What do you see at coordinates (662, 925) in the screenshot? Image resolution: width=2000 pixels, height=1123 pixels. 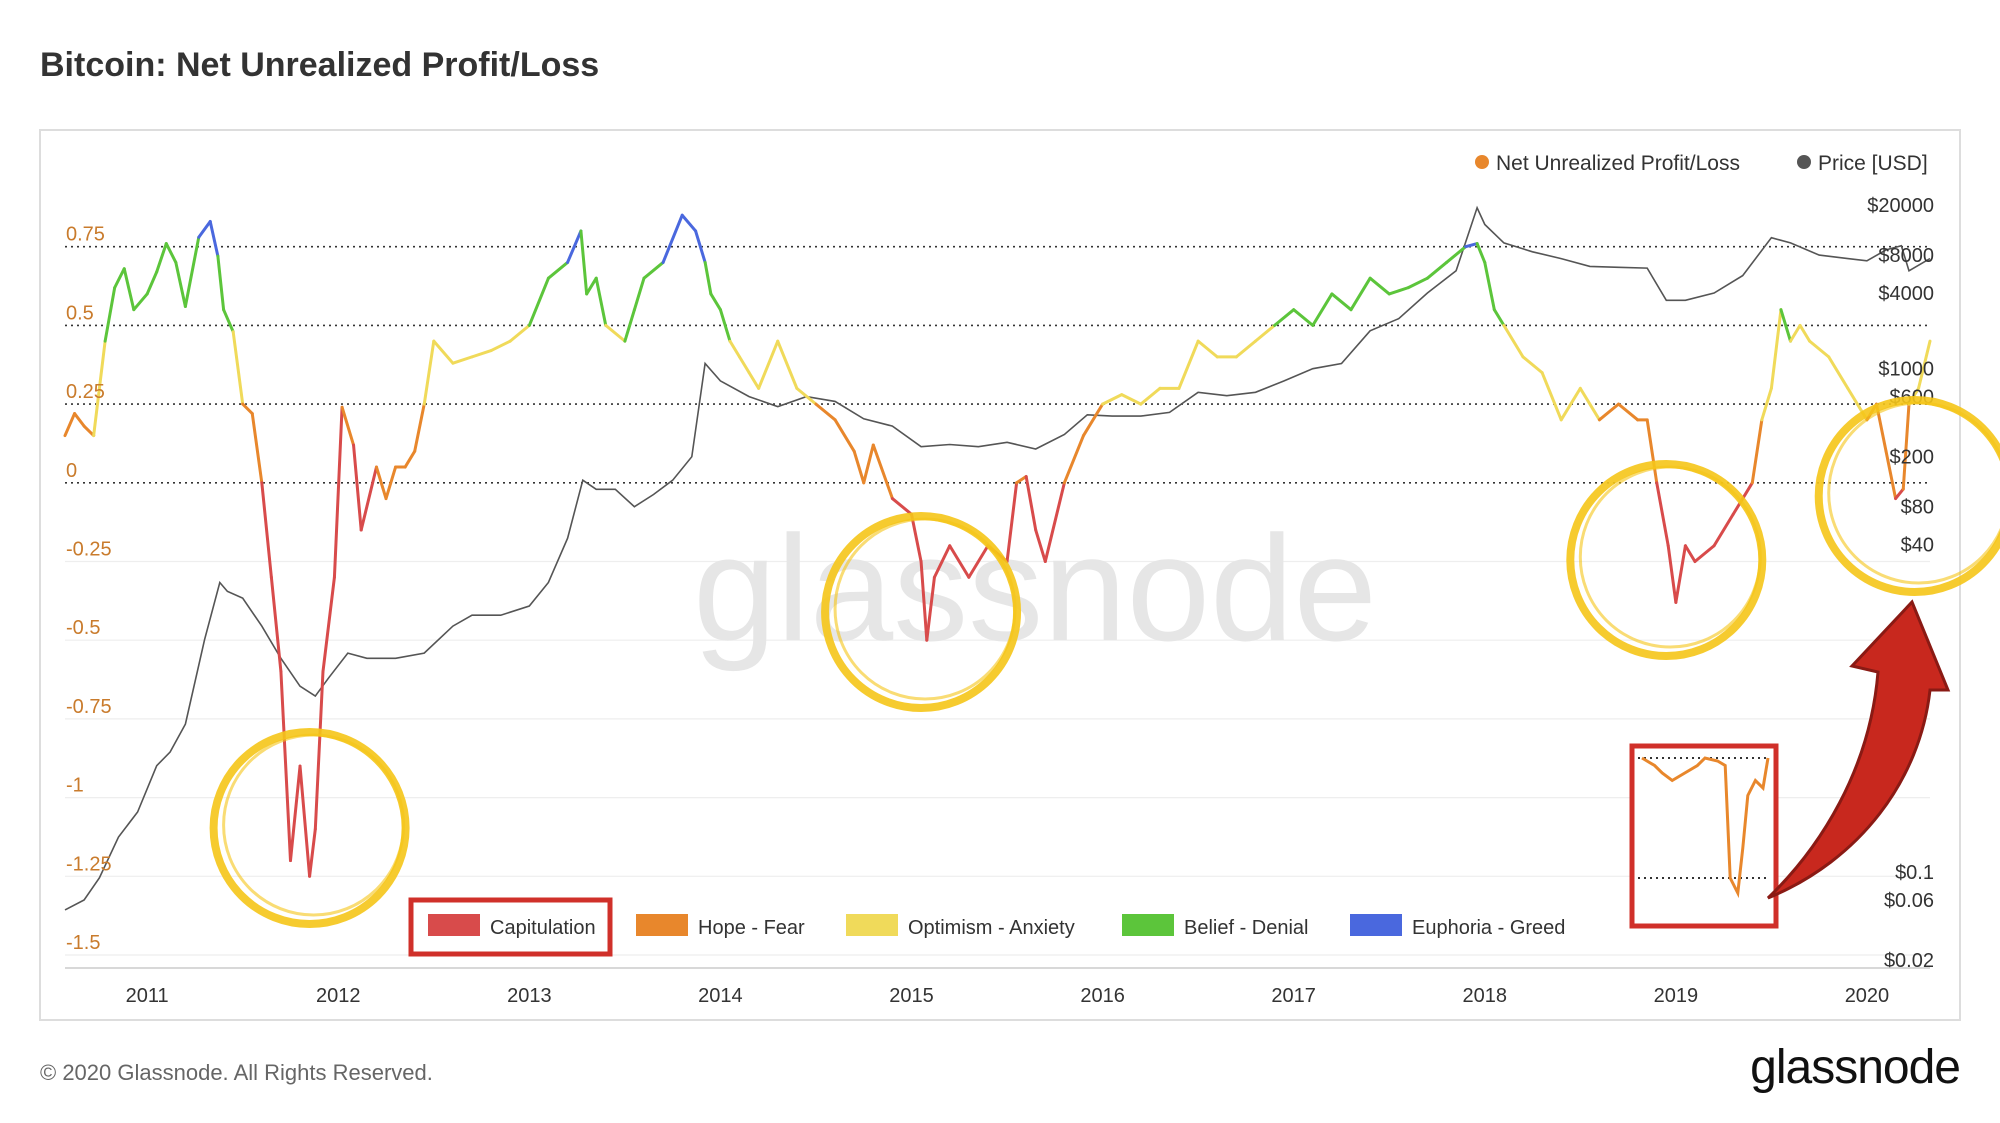 I see `legend-swatch-hope-fear` at bounding box center [662, 925].